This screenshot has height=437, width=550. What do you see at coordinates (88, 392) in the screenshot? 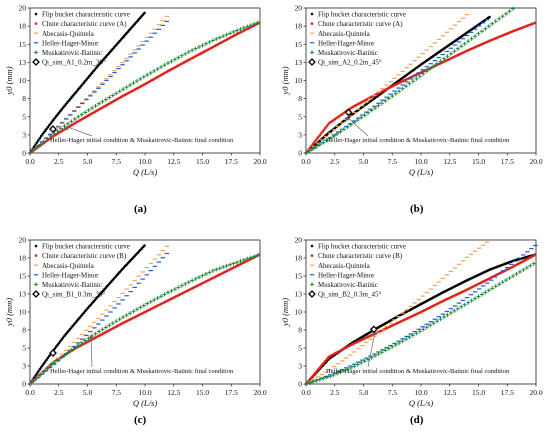
I see `x-tick-label: 5.0` at bounding box center [88, 392].